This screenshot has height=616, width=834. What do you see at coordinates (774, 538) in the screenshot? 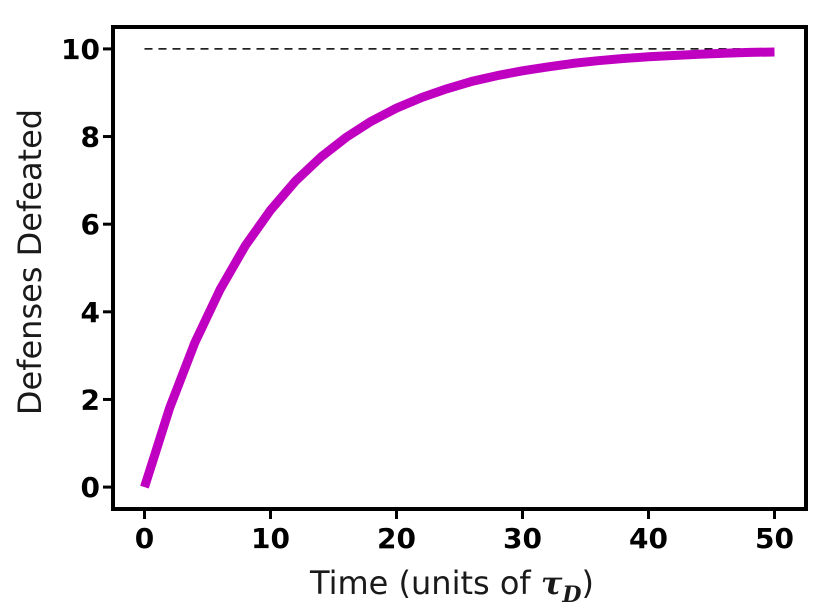
I see `x-tick-label: 50` at bounding box center [774, 538].